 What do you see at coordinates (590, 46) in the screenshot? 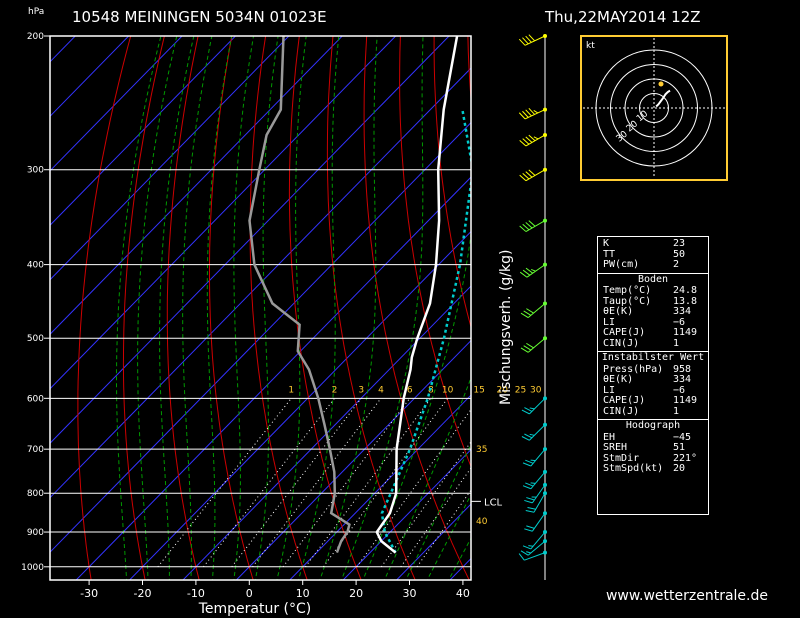
I see `hodograph-unit: kt` at bounding box center [590, 46].